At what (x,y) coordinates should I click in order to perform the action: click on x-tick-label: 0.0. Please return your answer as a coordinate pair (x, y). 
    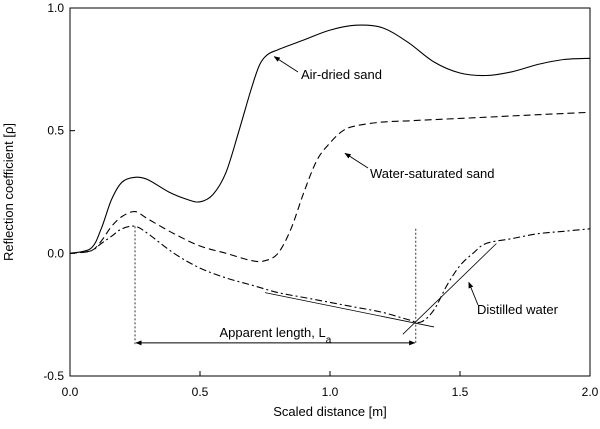
    Looking at the image, I should click on (70, 392).